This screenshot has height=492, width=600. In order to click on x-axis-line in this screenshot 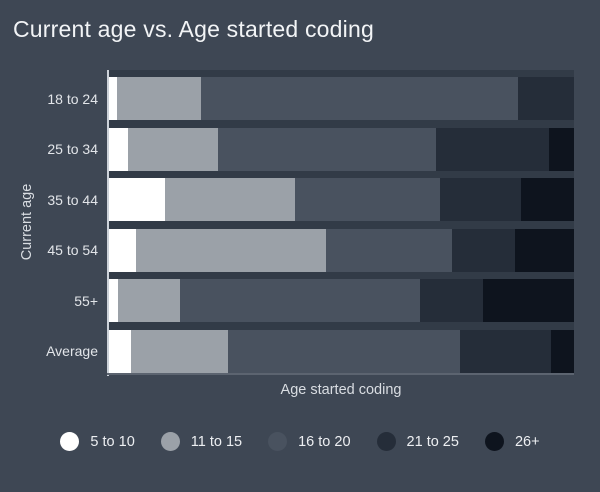, I will do `click(340, 374)`.